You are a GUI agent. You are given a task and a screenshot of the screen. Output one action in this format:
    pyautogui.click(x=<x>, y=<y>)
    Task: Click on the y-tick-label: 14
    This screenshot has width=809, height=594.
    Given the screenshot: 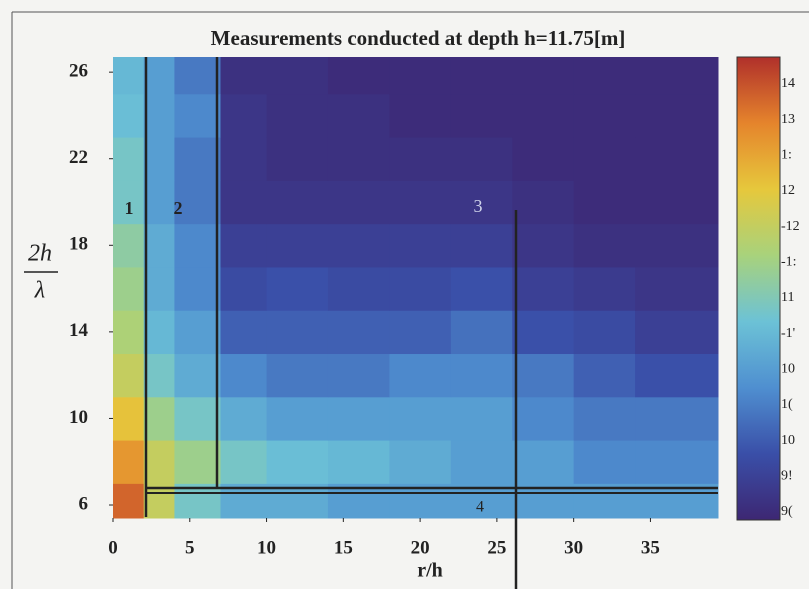 What is the action you would take?
    pyautogui.click(x=79, y=330)
    